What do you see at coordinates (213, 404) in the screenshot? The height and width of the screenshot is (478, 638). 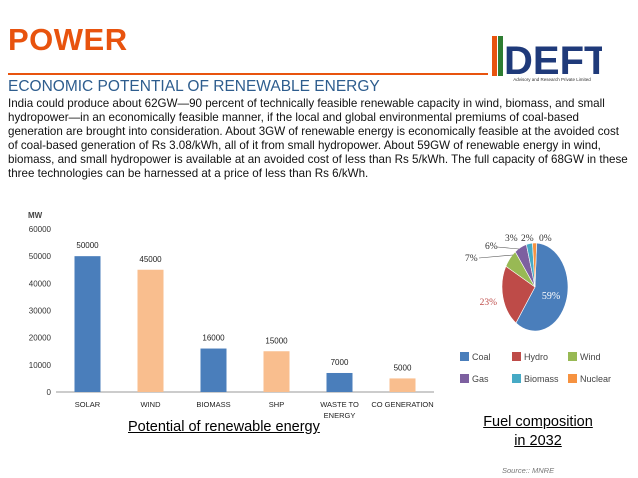 I see `x-tick-label: BIOMASS` at bounding box center [213, 404].